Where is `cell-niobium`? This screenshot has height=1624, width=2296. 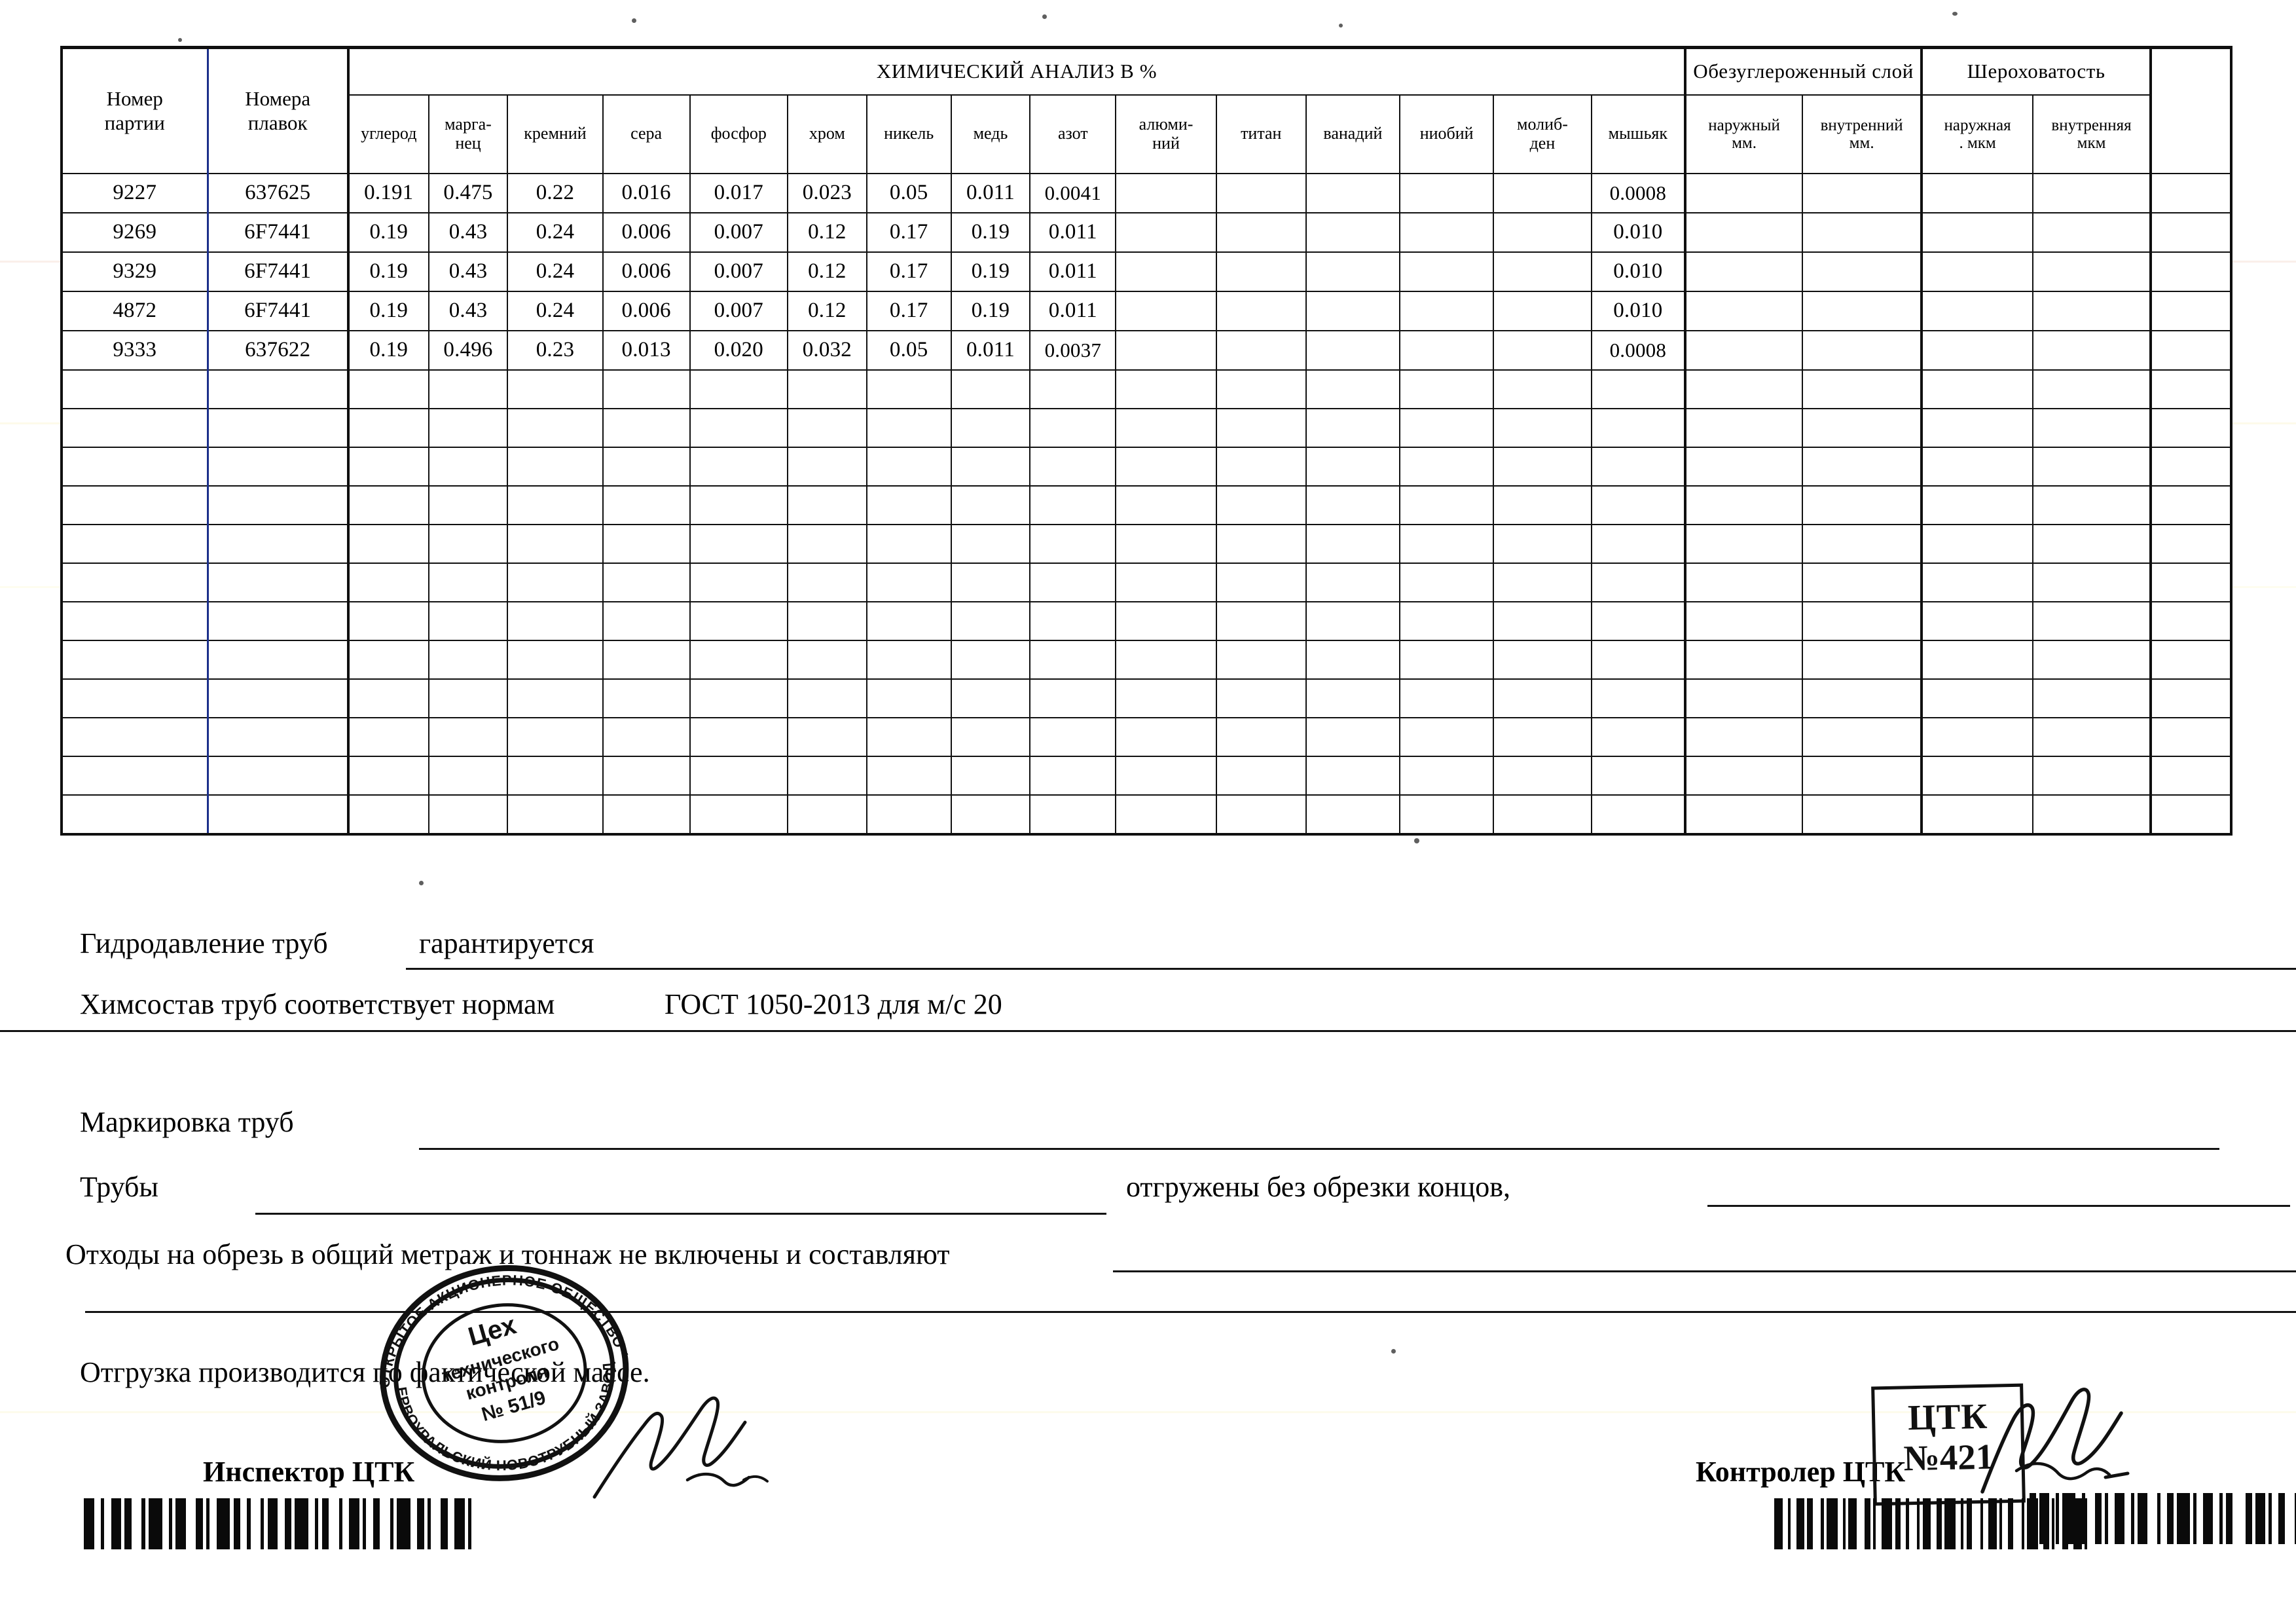 cell-niobium is located at coordinates (1447, 698).